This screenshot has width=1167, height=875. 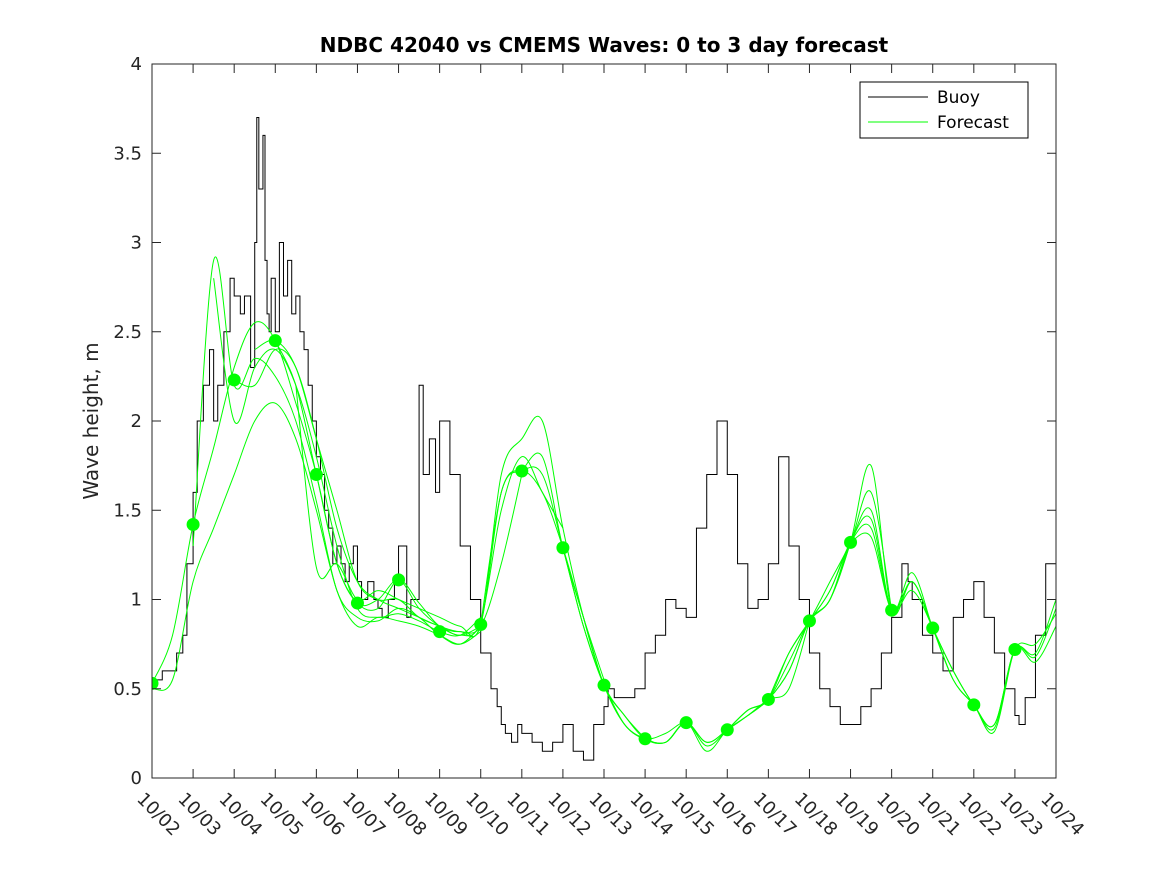 What do you see at coordinates (91, 420) in the screenshot?
I see `y-axis-label: Wave height, m` at bounding box center [91, 420].